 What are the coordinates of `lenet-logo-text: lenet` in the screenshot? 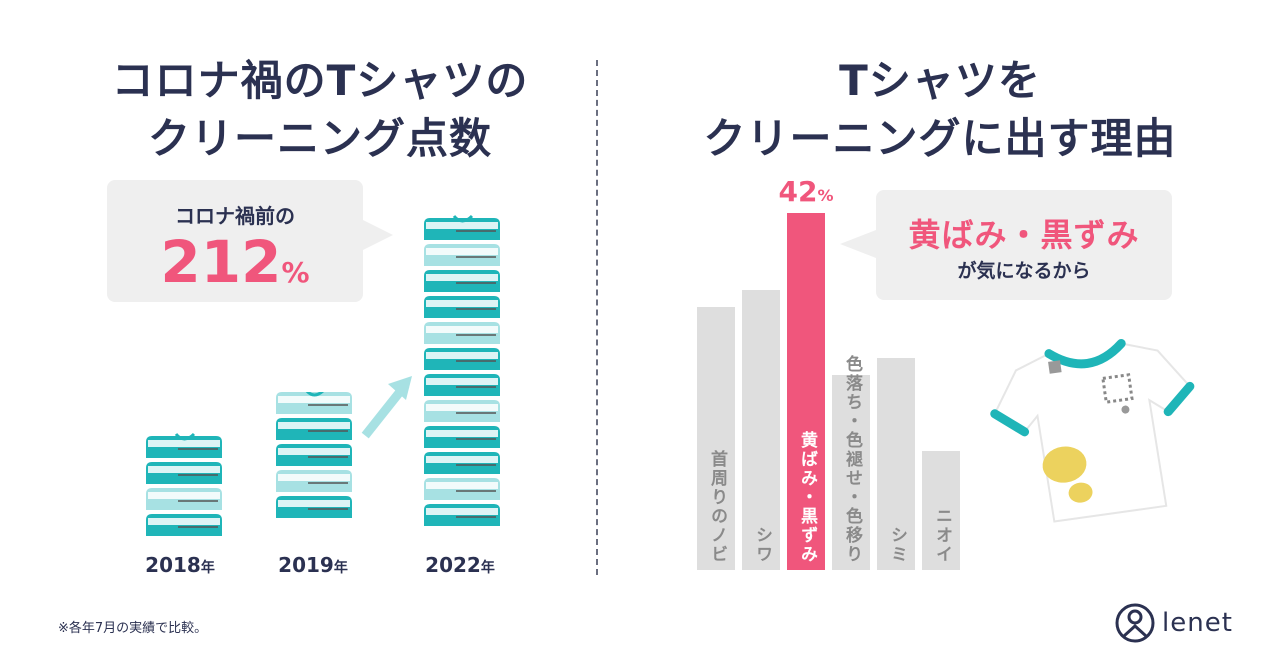 It's located at (1197, 623).